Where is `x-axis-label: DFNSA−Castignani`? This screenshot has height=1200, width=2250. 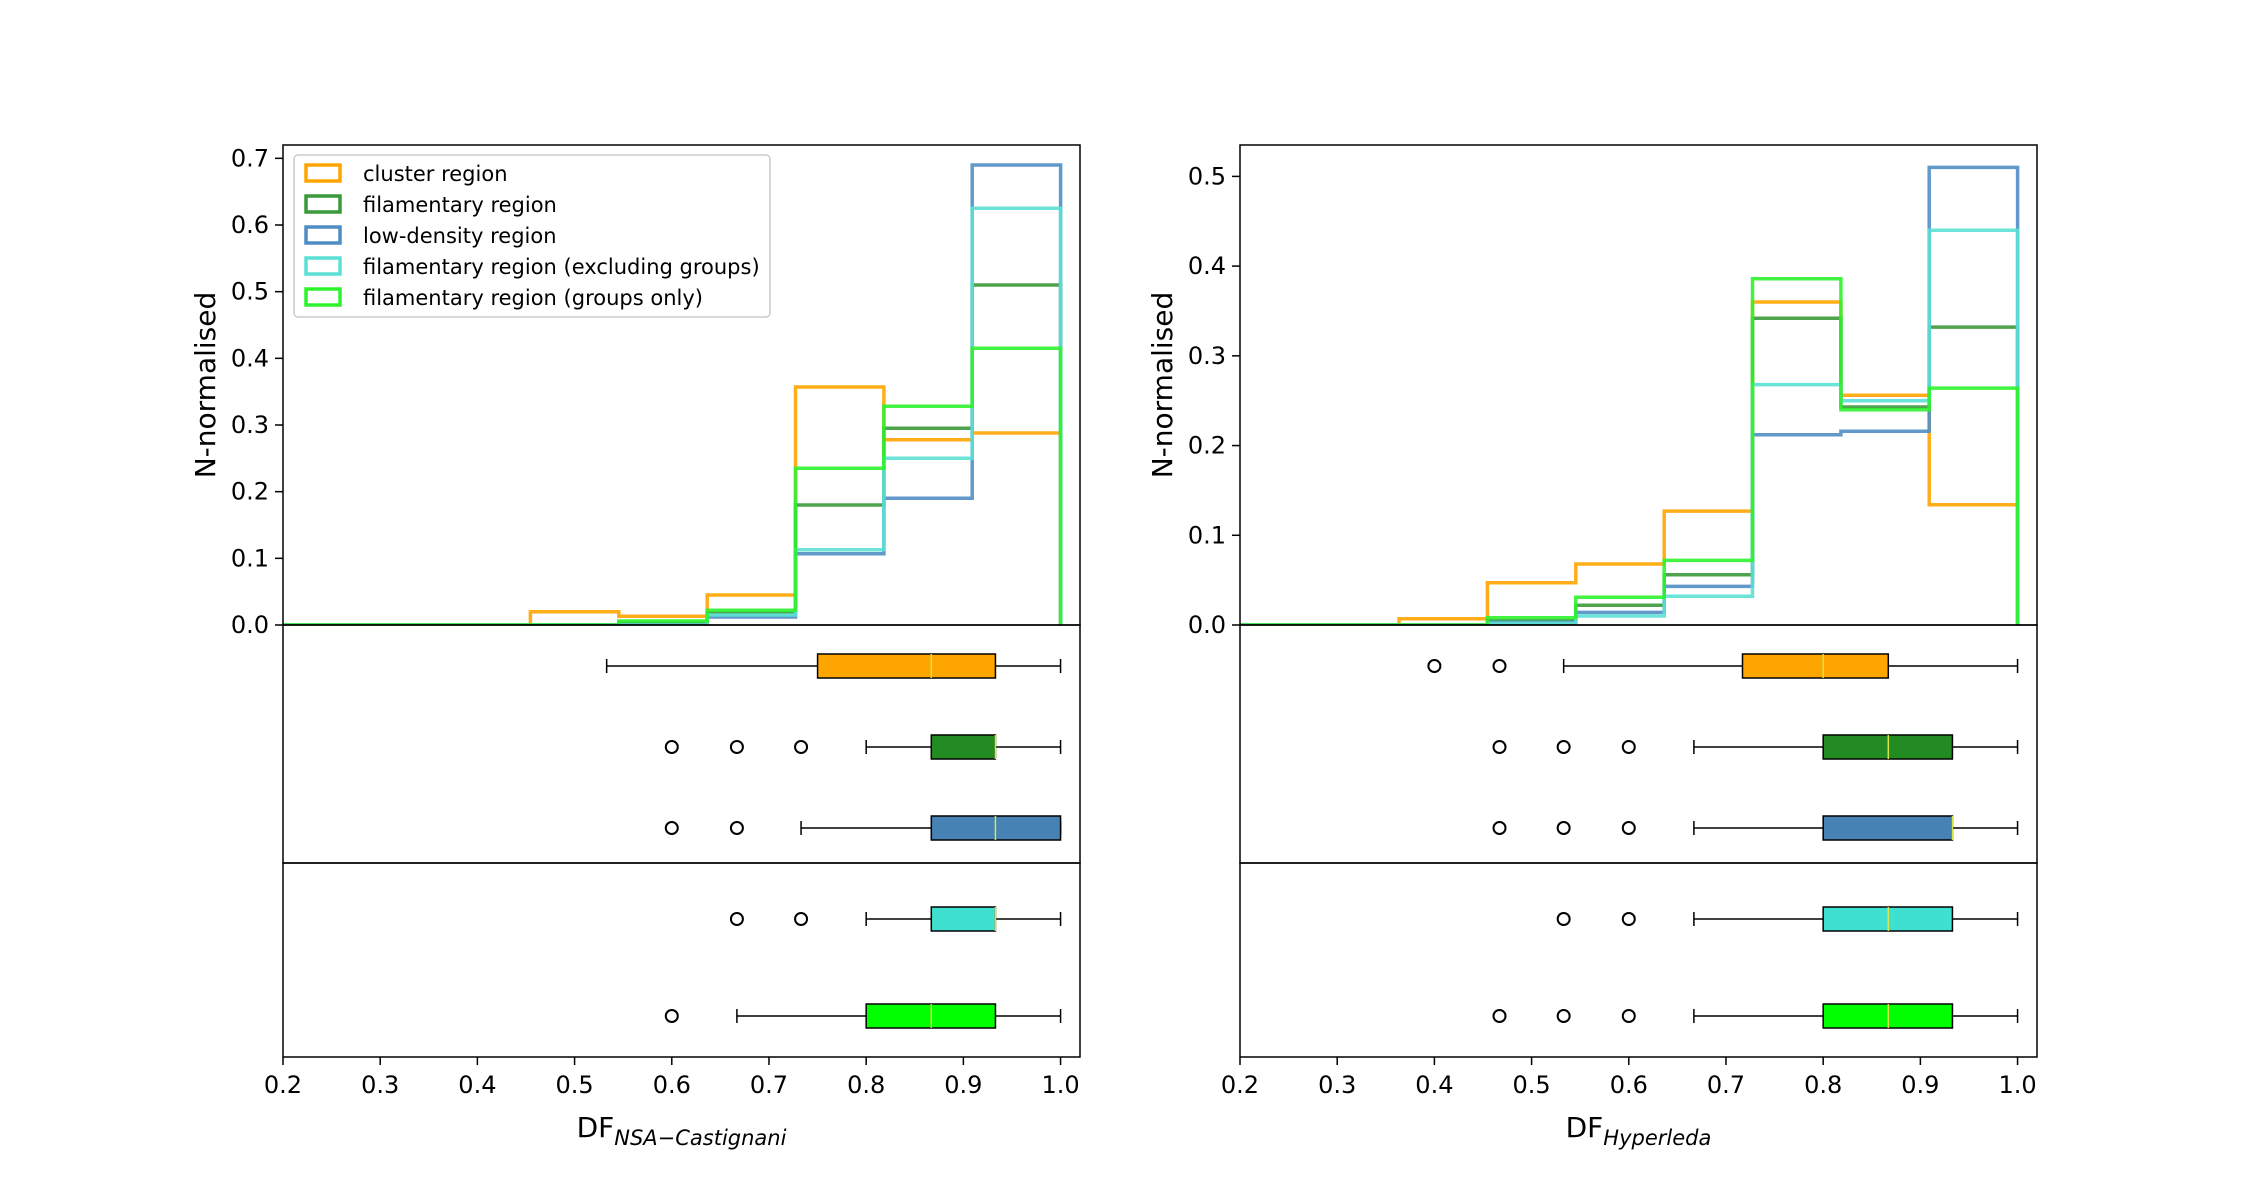
x-axis-label: DFNSA−Castignani is located at coordinates (682, 1130).